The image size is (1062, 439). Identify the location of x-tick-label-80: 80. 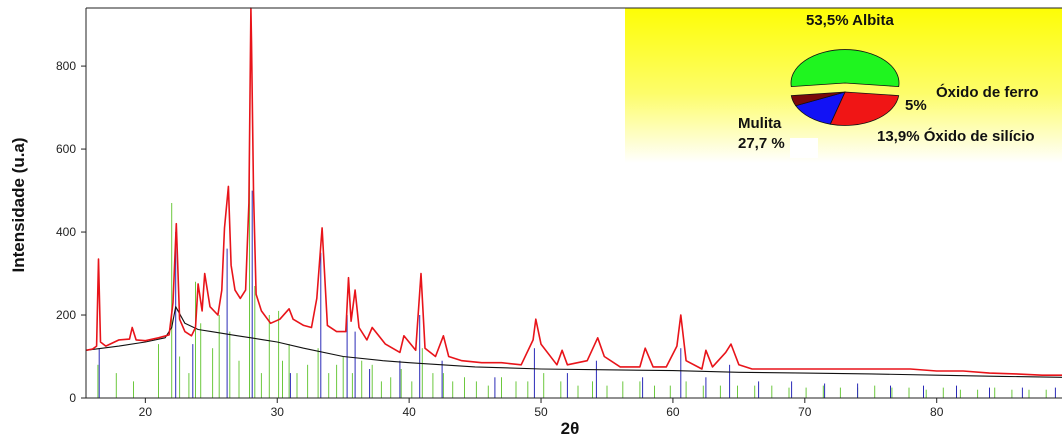
(937, 412).